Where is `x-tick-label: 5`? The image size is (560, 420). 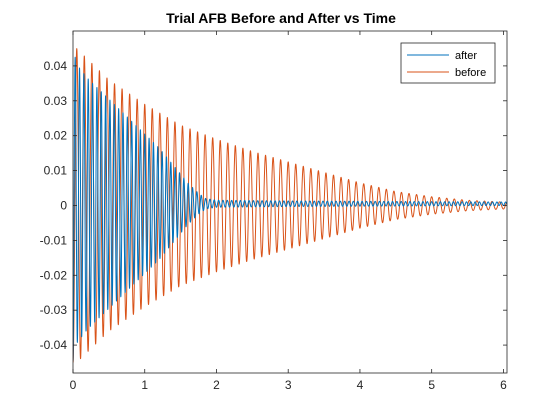 x-tick-label: 5 is located at coordinates (431, 385).